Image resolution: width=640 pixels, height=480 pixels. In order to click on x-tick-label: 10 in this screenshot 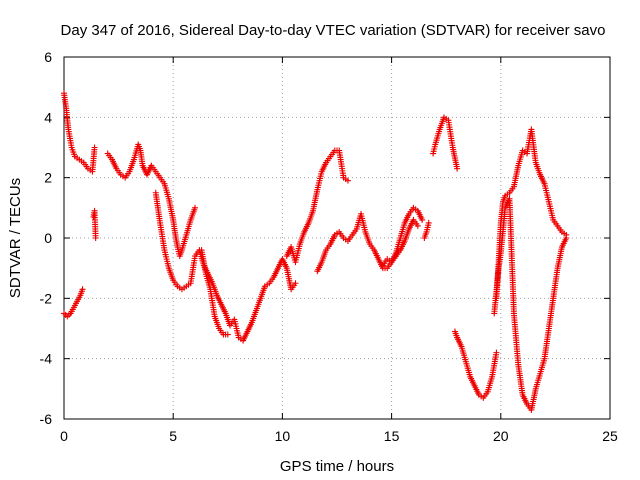, I will do `click(283, 436)`.